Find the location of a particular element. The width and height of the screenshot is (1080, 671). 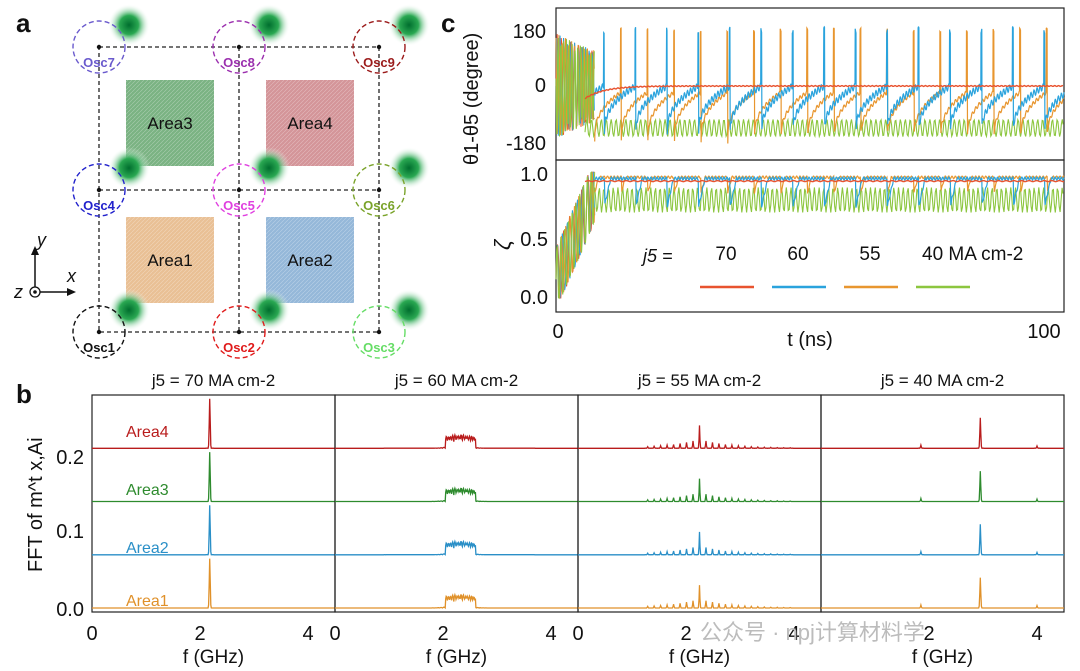

panel-b-letter: b is located at coordinates (24, 394).